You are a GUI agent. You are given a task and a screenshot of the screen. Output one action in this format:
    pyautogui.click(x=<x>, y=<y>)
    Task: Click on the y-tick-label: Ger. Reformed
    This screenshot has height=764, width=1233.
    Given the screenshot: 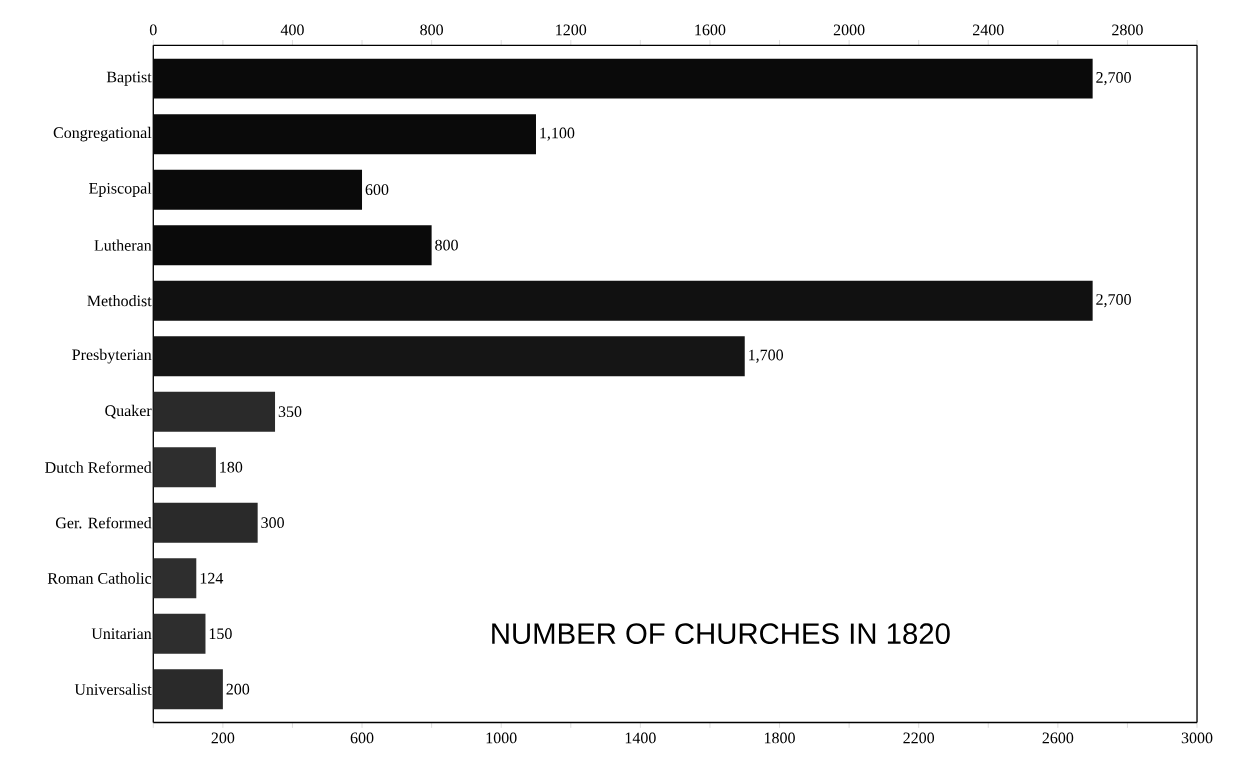 What is the action you would take?
    pyautogui.click(x=103, y=523)
    